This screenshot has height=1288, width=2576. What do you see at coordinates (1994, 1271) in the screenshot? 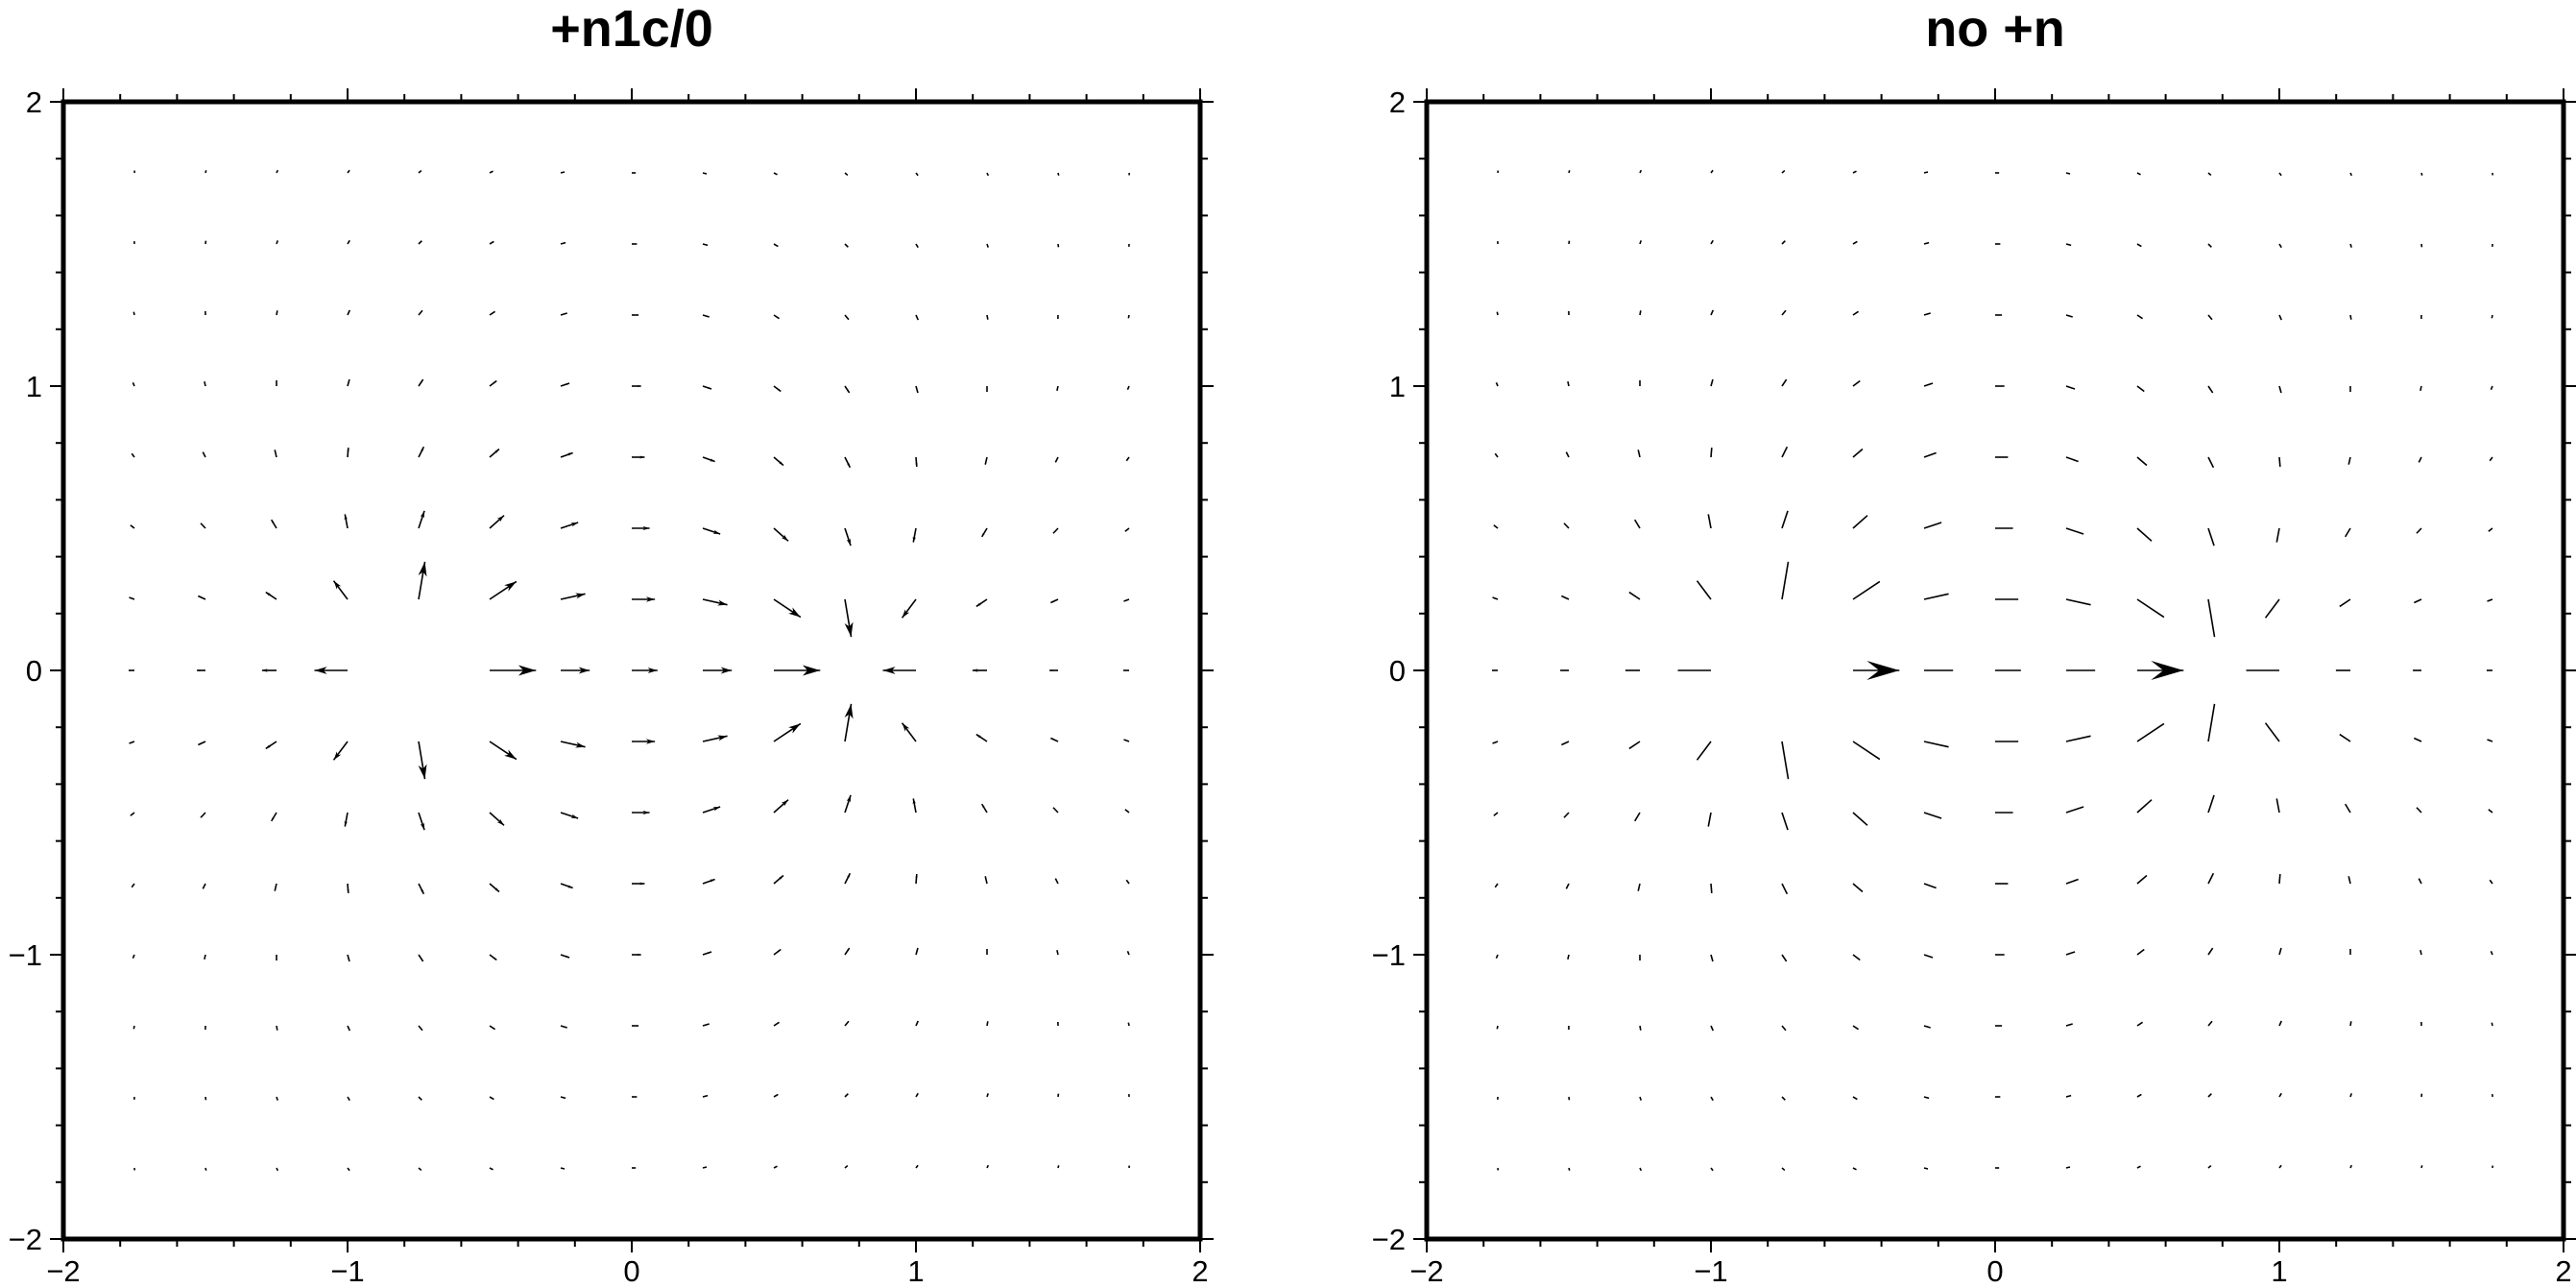
I see `x-tick-label: 0` at bounding box center [1994, 1271].